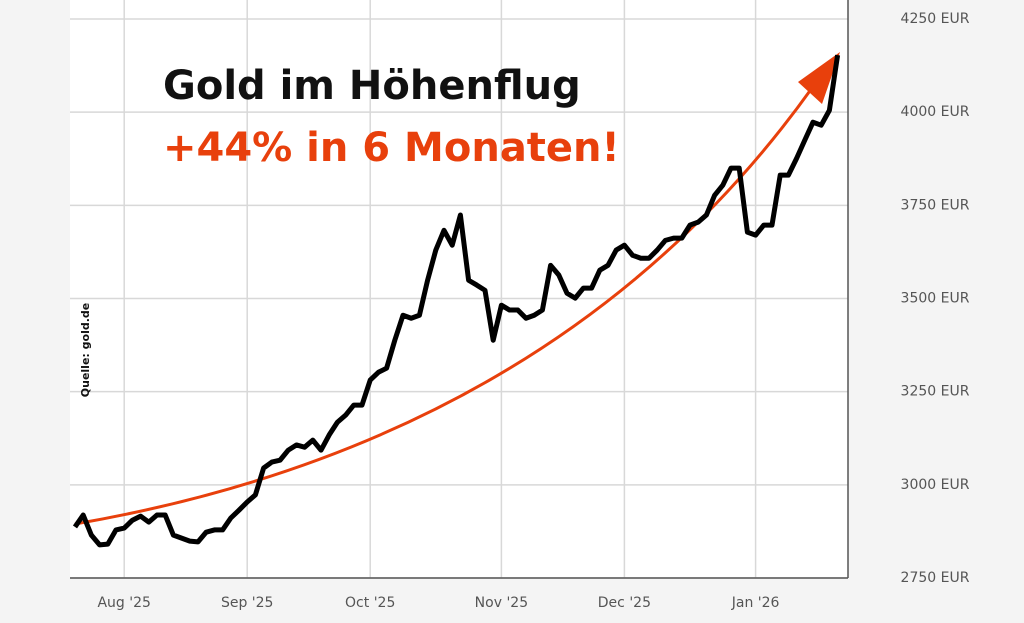 The width and height of the screenshot is (1024, 623). What do you see at coordinates (935, 299) in the screenshot?
I see `y-tick-label: 3500 EUR` at bounding box center [935, 299].